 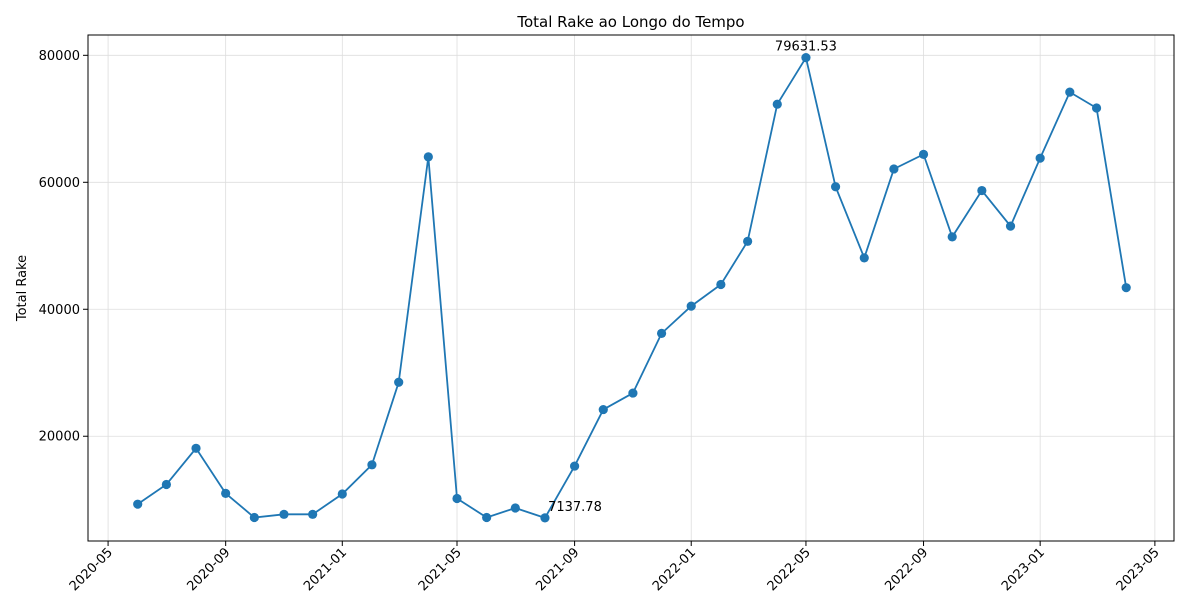 What do you see at coordinates (789, 569) in the screenshot?
I see `x-tick-label: 2022-05` at bounding box center [789, 569].